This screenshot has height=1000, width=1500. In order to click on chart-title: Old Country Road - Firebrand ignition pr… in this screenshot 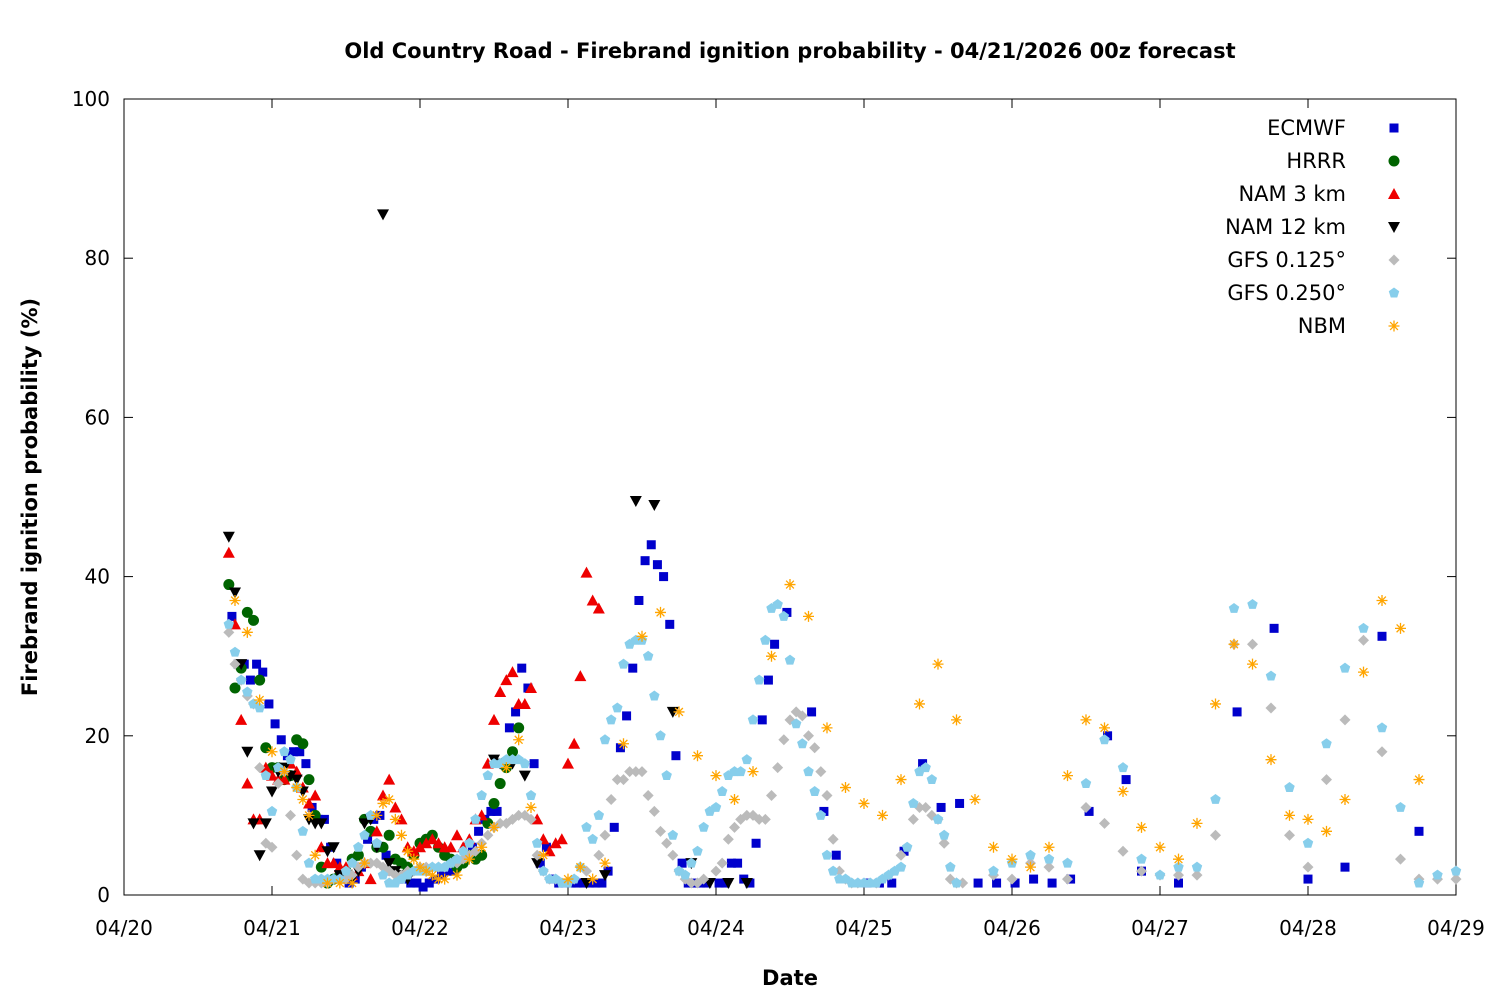, I will do `click(789, 51)`.